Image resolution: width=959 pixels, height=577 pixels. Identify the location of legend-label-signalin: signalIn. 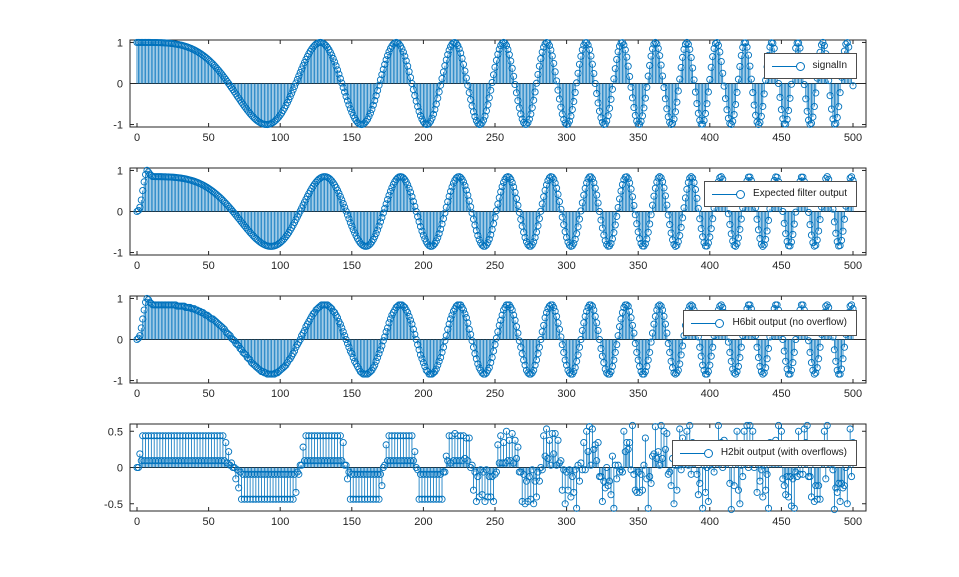
(829, 65).